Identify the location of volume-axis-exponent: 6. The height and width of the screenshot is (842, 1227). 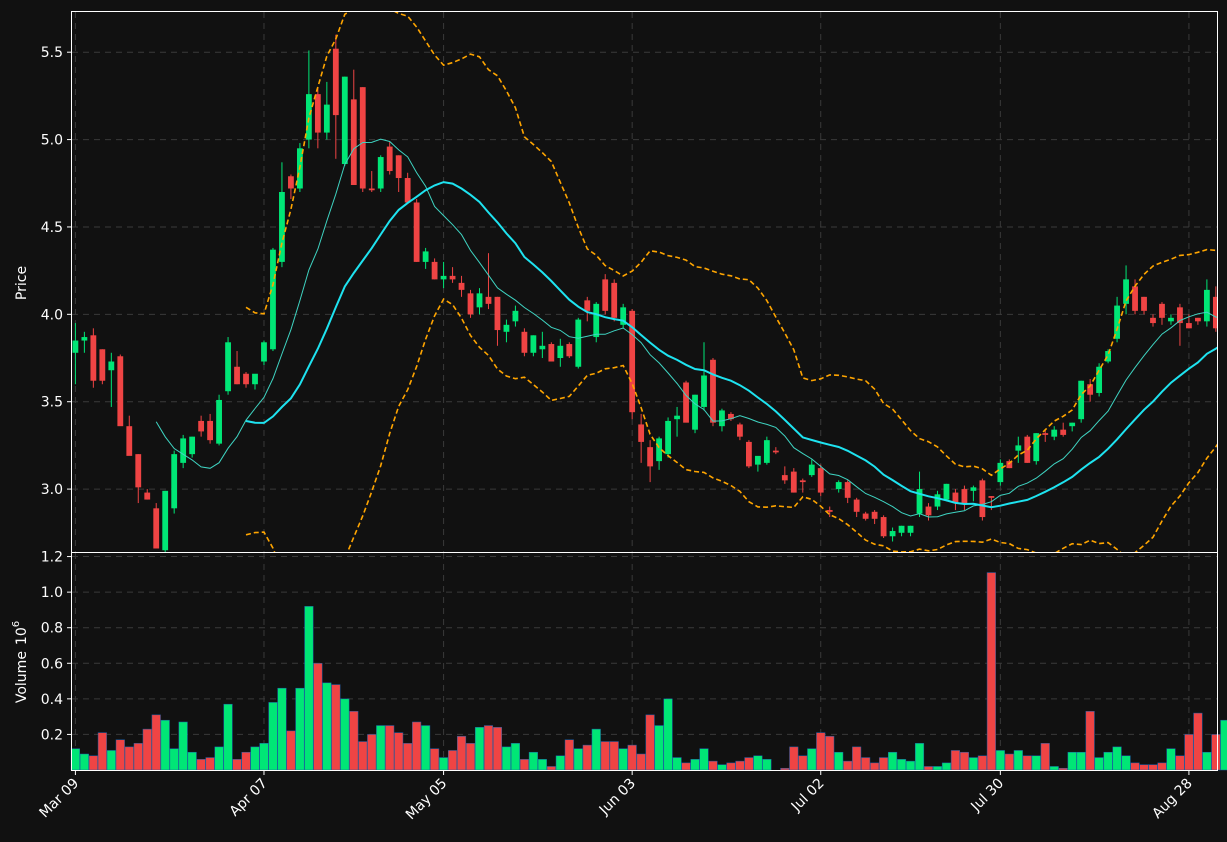
(16, 624).